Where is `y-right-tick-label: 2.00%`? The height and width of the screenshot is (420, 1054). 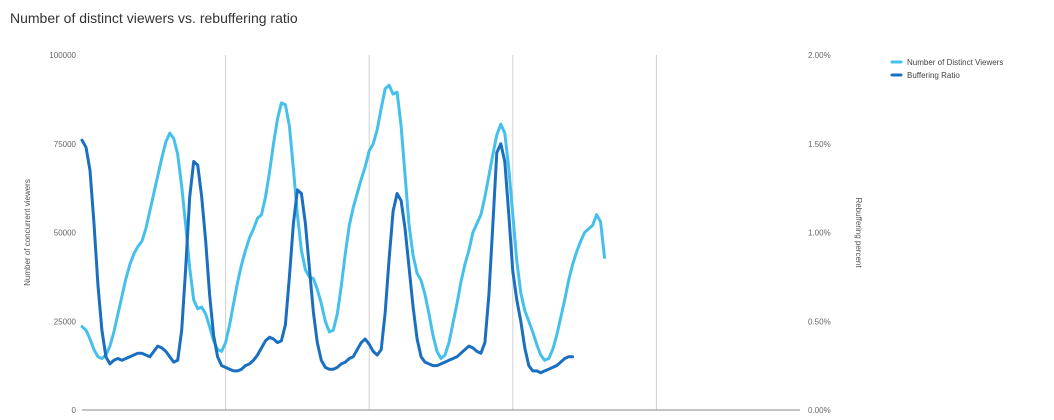
y-right-tick-label: 2.00% is located at coordinates (819, 55).